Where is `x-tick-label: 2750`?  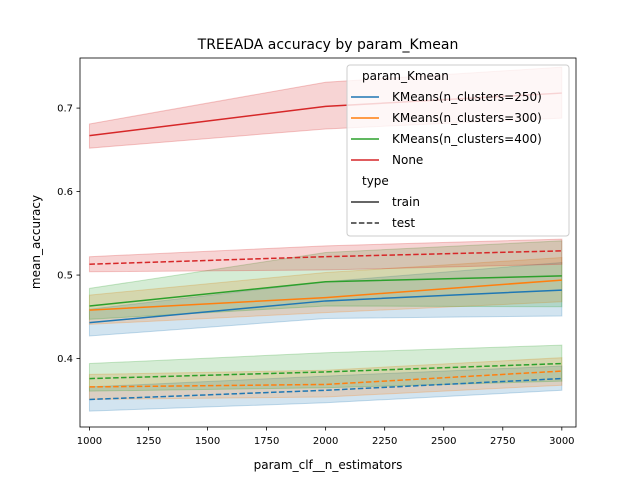 x-tick-label: 2750 is located at coordinates (502, 441).